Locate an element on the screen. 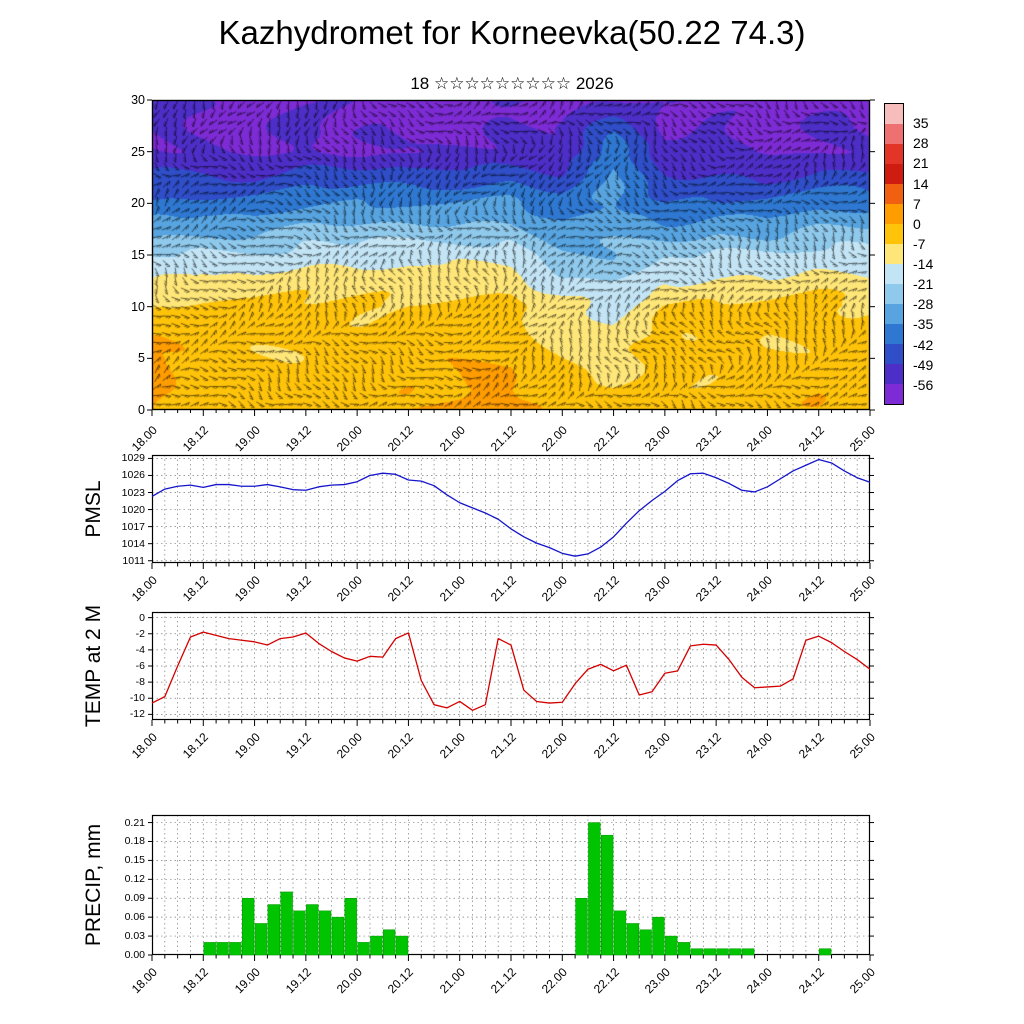  y-tick-label: -10 is located at coordinates (137, 698).